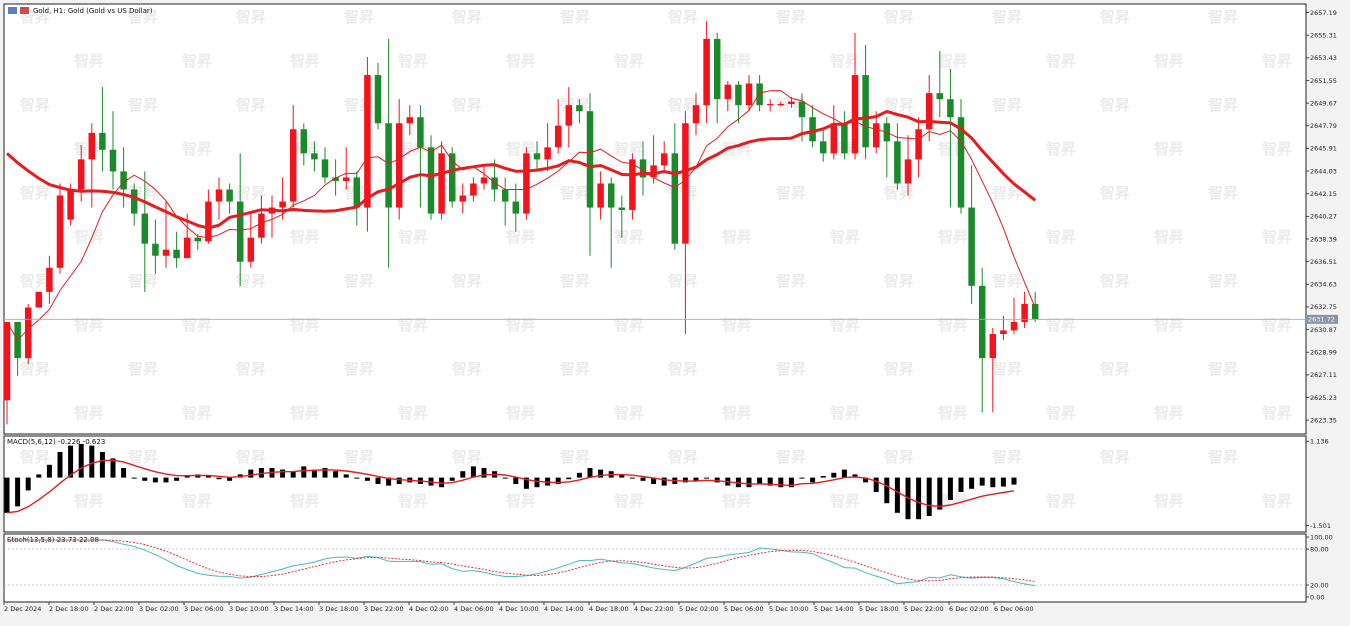 This screenshot has height=626, width=1350. Describe the element at coordinates (744, 609) in the screenshot. I see `time-tick-label: 5 Dec 06:00` at that location.